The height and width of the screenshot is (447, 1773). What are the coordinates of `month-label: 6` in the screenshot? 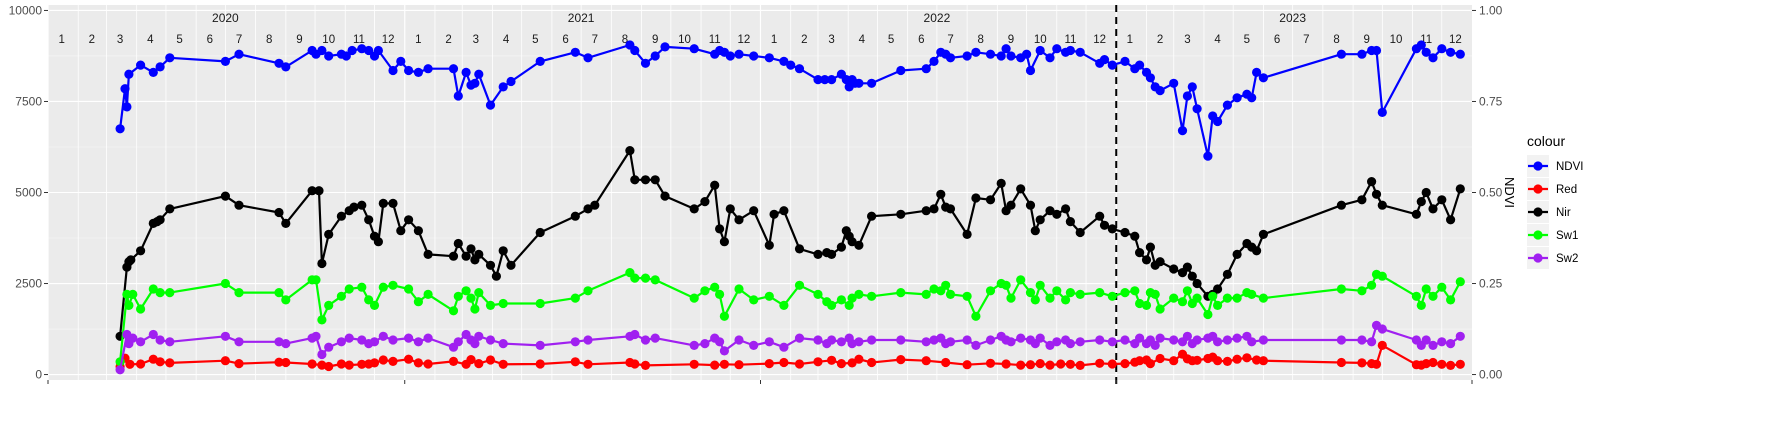 It's located at (1277, 40).